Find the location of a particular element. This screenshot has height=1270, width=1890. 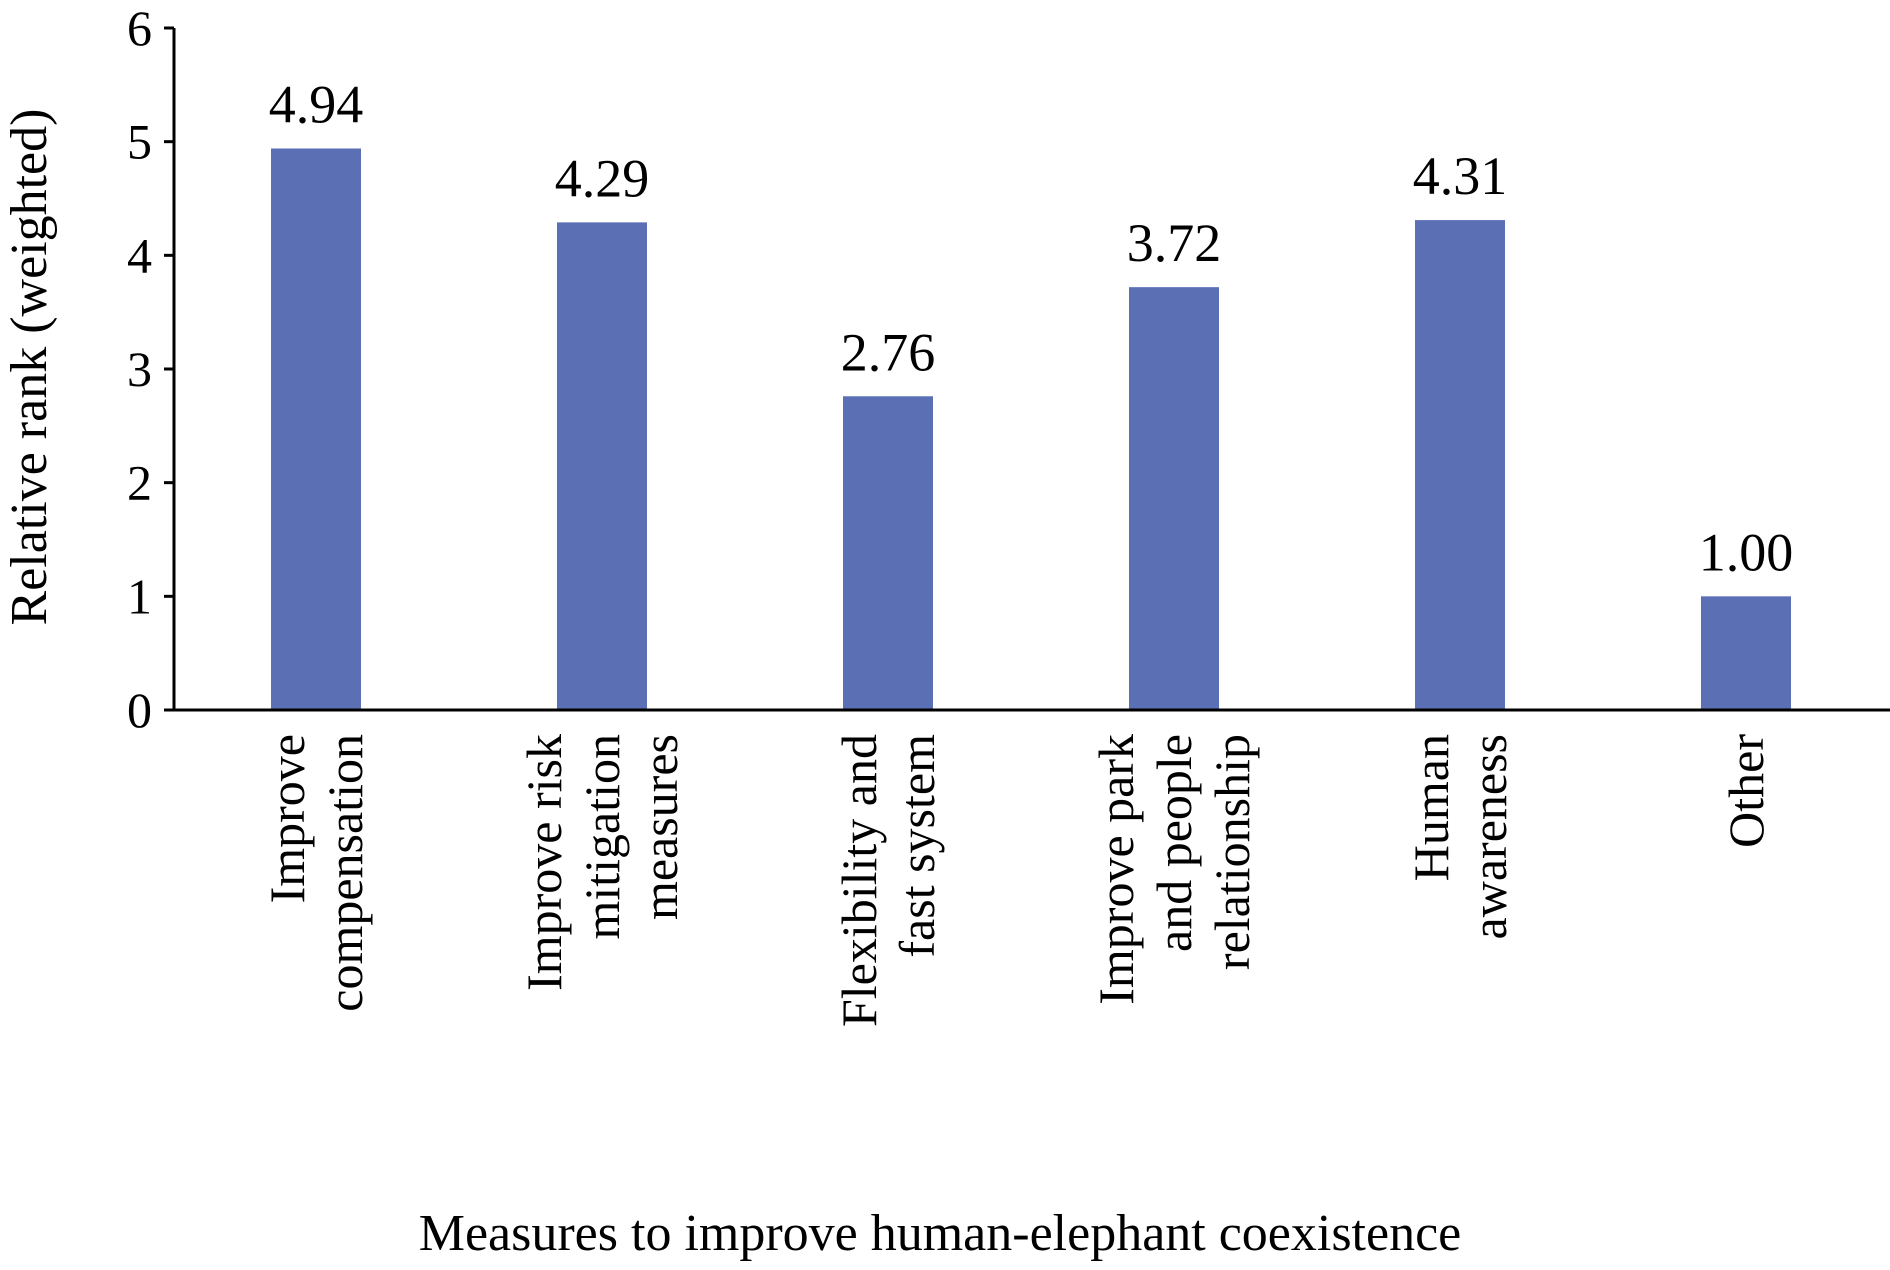

x-tick-label-line: Other is located at coordinates (1746, 791).